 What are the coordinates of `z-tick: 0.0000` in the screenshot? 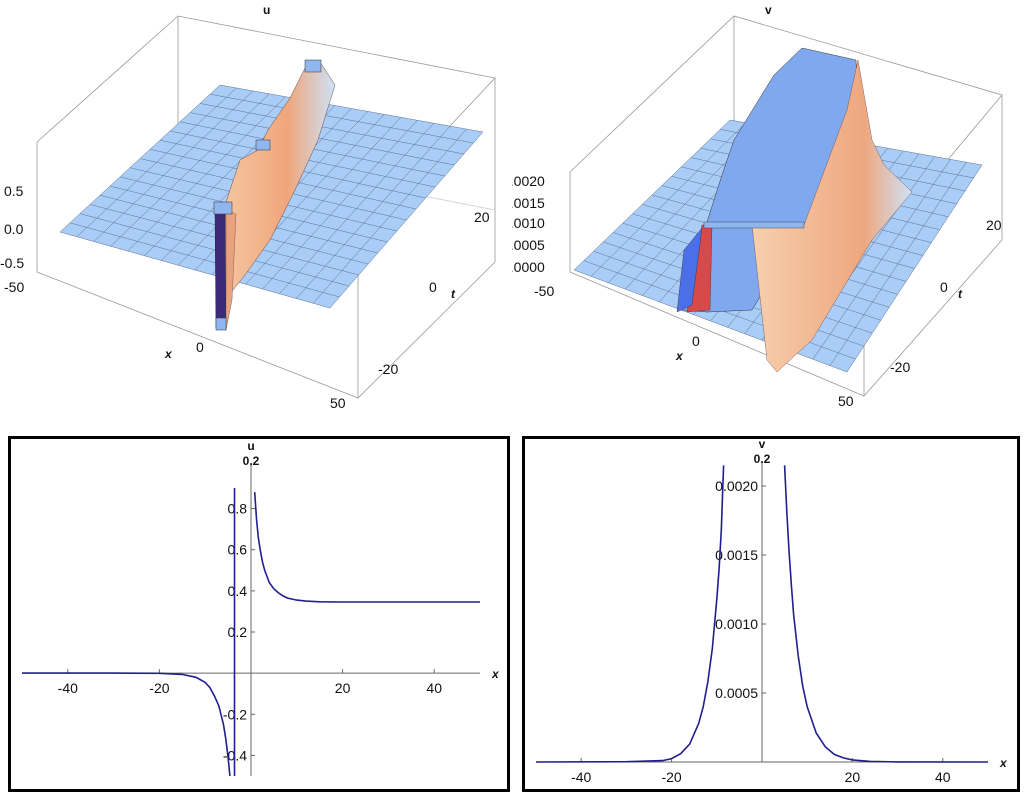 It's located at (528, 267).